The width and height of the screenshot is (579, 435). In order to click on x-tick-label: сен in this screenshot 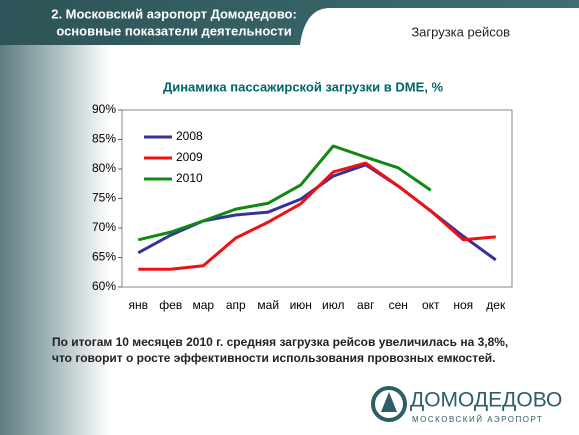, I will do `click(398, 305)`.